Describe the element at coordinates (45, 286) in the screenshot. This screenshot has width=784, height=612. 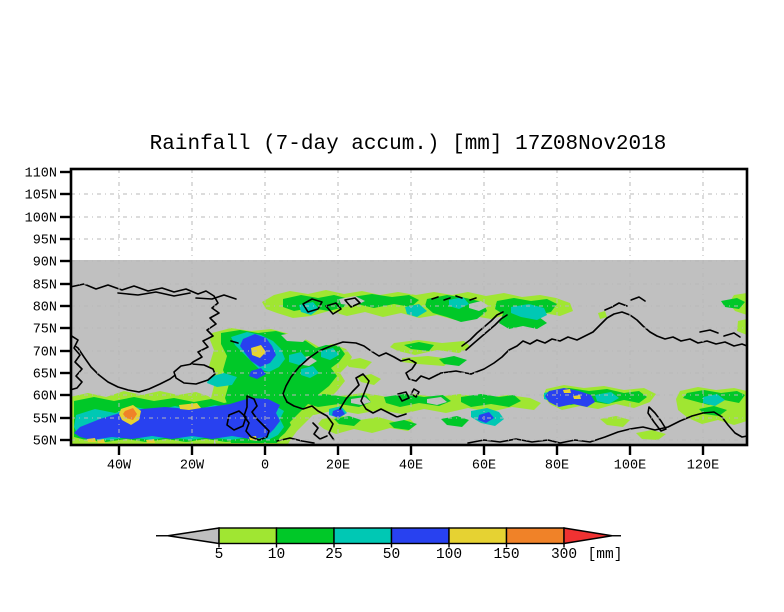
I see `lat-tick-label: 85N` at that location.